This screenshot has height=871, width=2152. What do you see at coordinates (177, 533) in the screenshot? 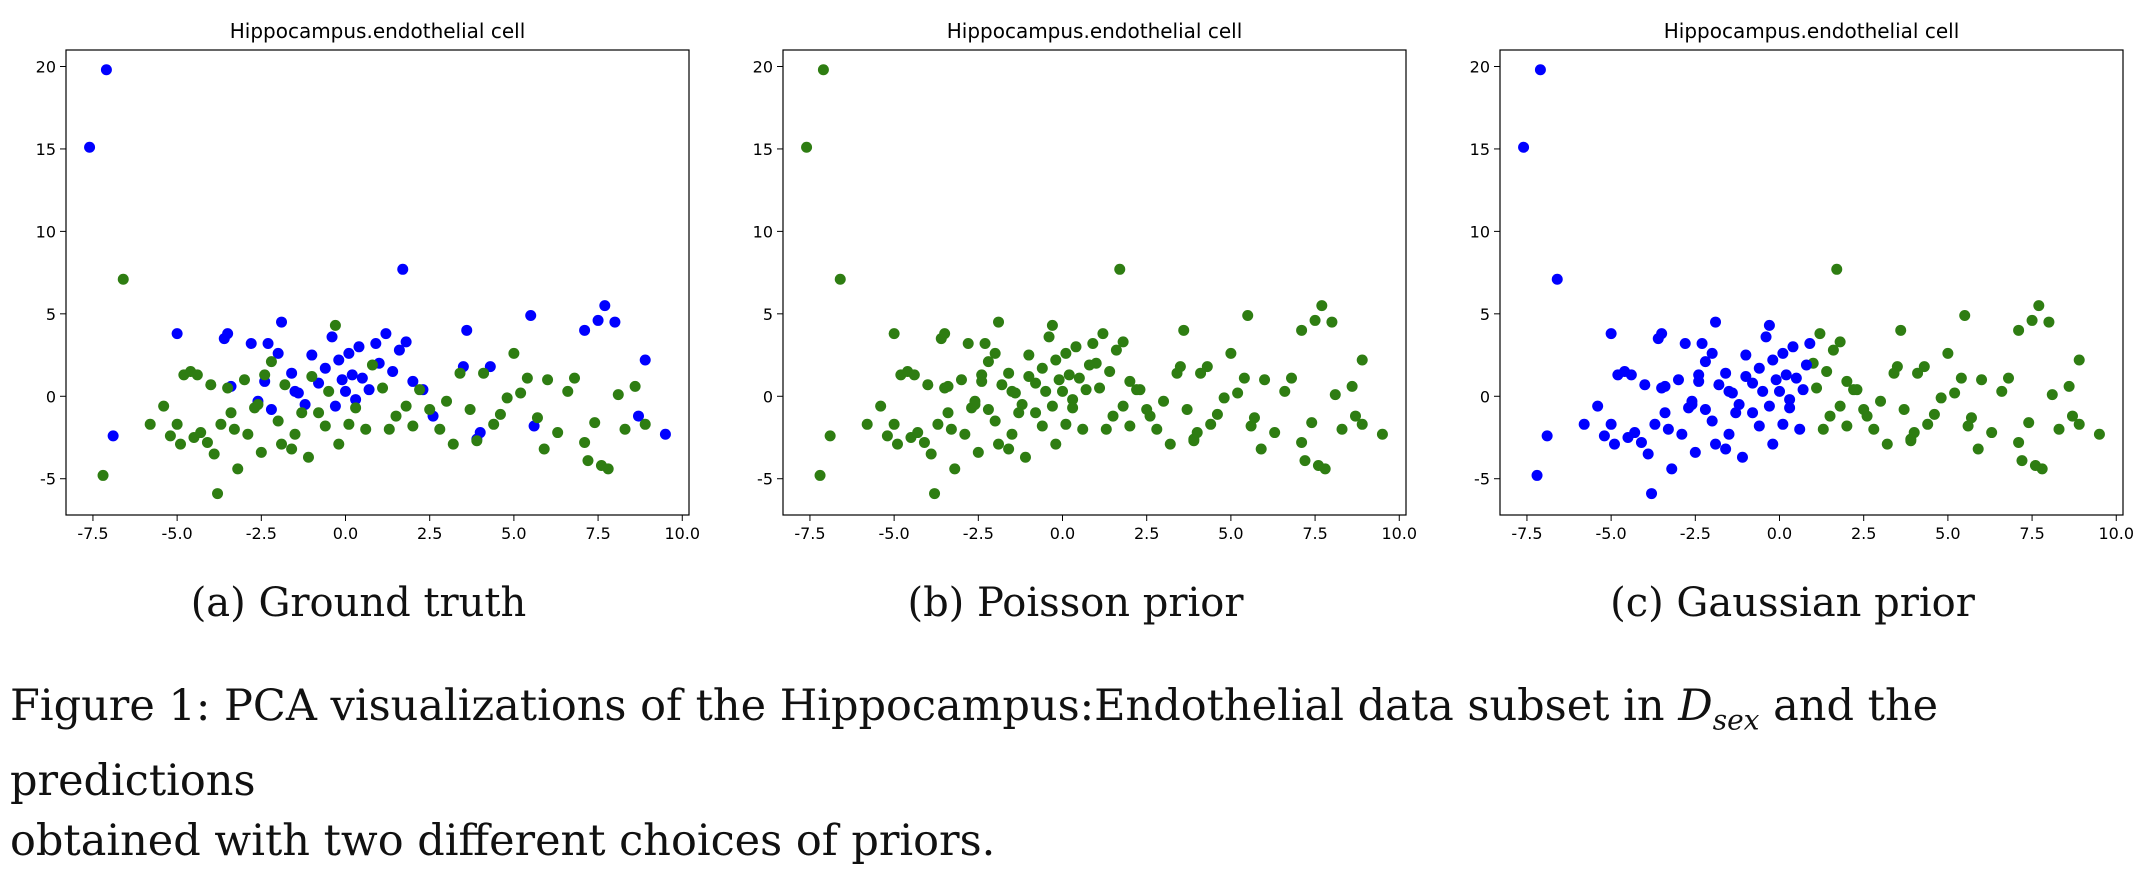
I see `x-tick-label: -5.0` at bounding box center [177, 533].